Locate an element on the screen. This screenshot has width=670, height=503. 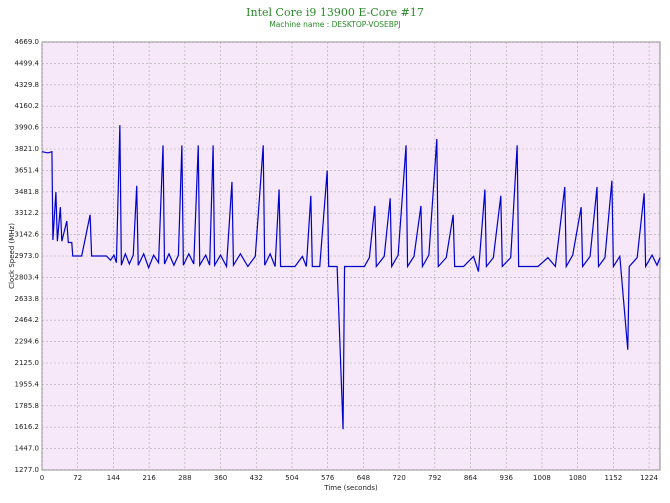
x-tick-label: 648 is located at coordinates (363, 478).